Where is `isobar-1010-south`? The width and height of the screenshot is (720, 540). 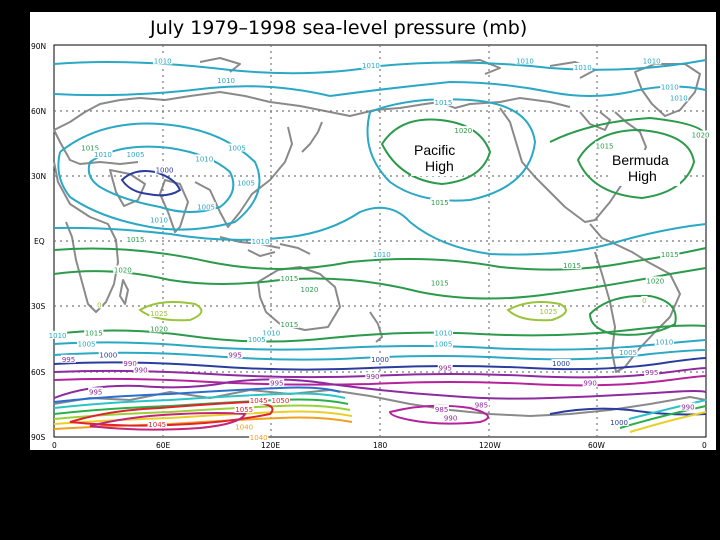
isobar-1010-south is located at coordinates (380, 345).